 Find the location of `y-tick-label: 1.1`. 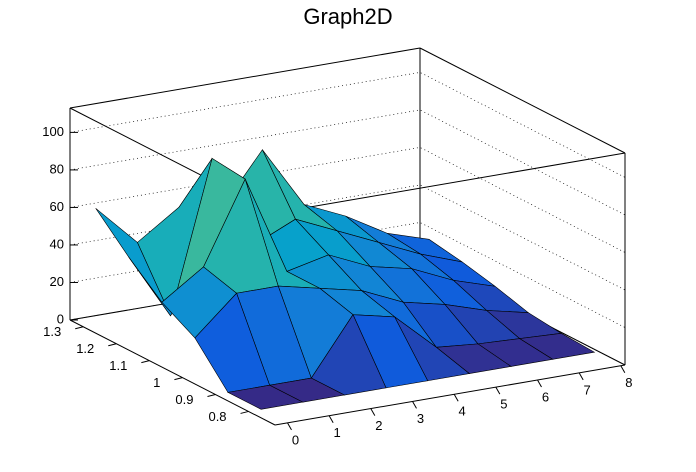

y-tick-label: 1.1 is located at coordinates (118, 365).